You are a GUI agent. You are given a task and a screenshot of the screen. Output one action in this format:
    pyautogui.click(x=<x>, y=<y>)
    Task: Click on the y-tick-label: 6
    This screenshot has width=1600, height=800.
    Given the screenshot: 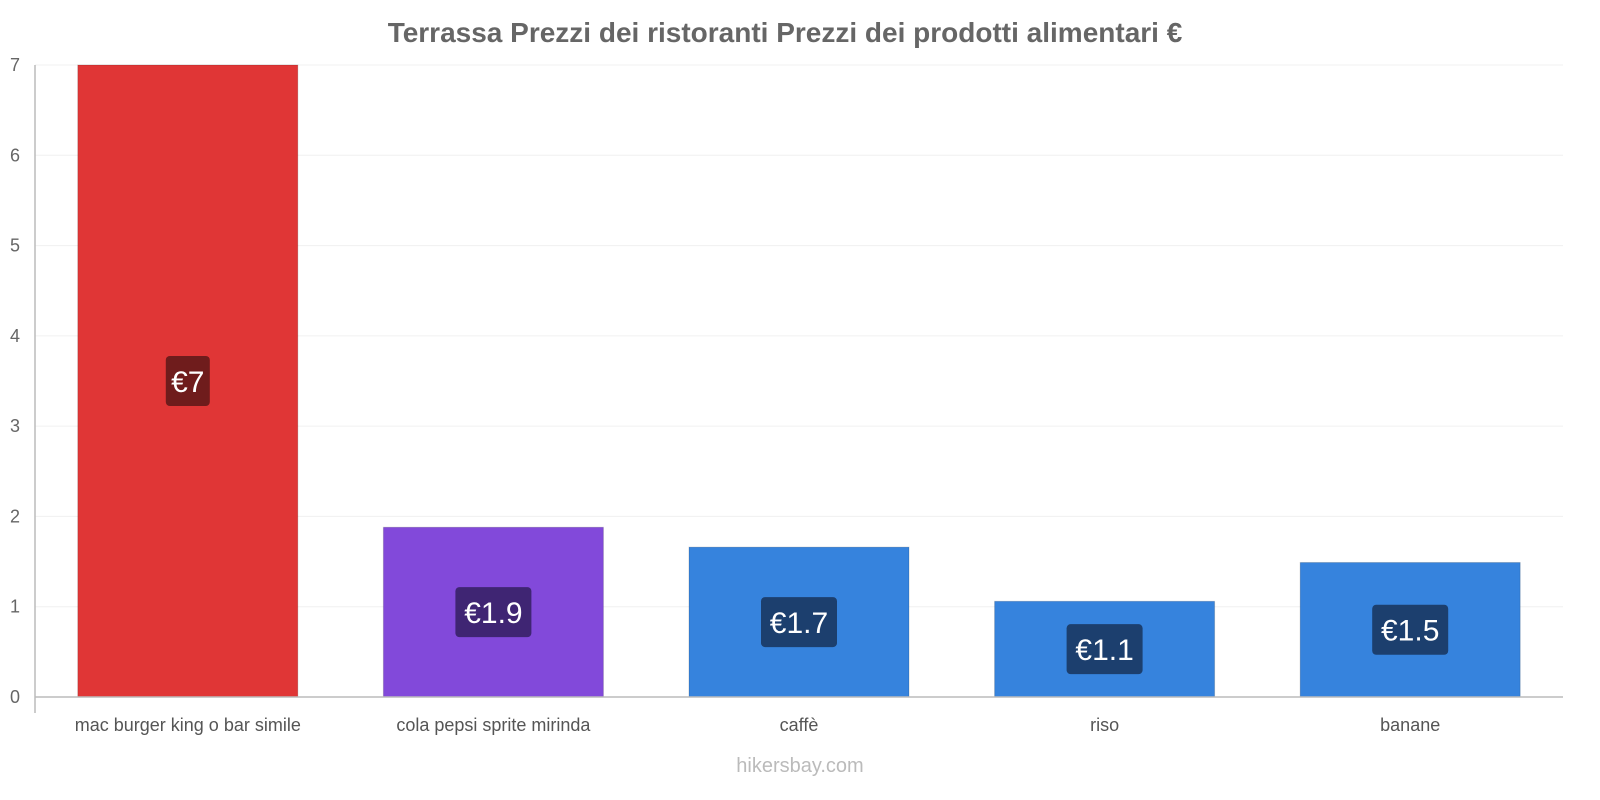 What is the action you would take?
    pyautogui.click(x=15, y=155)
    